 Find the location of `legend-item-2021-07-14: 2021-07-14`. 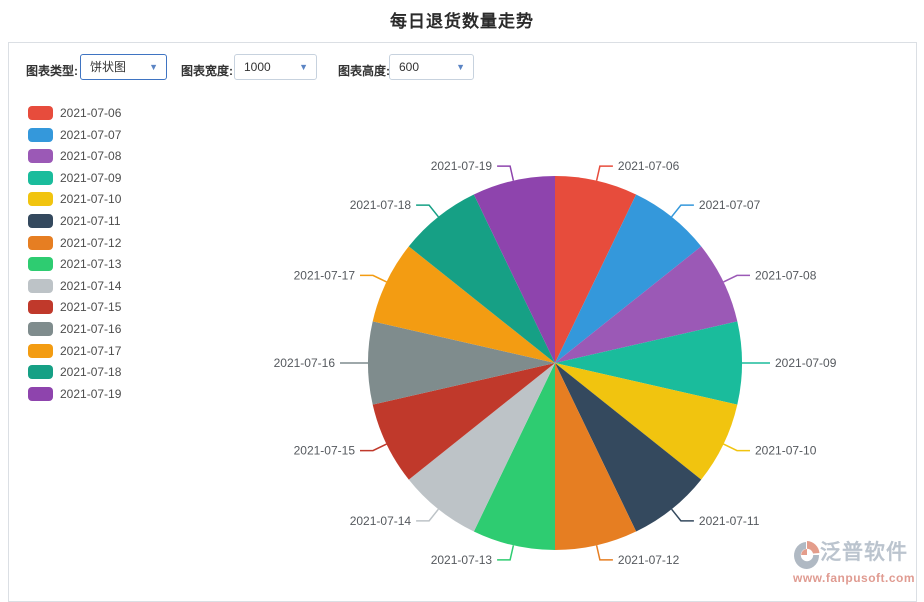

legend-item-2021-07-14: 2021-07-14 is located at coordinates (75, 285).